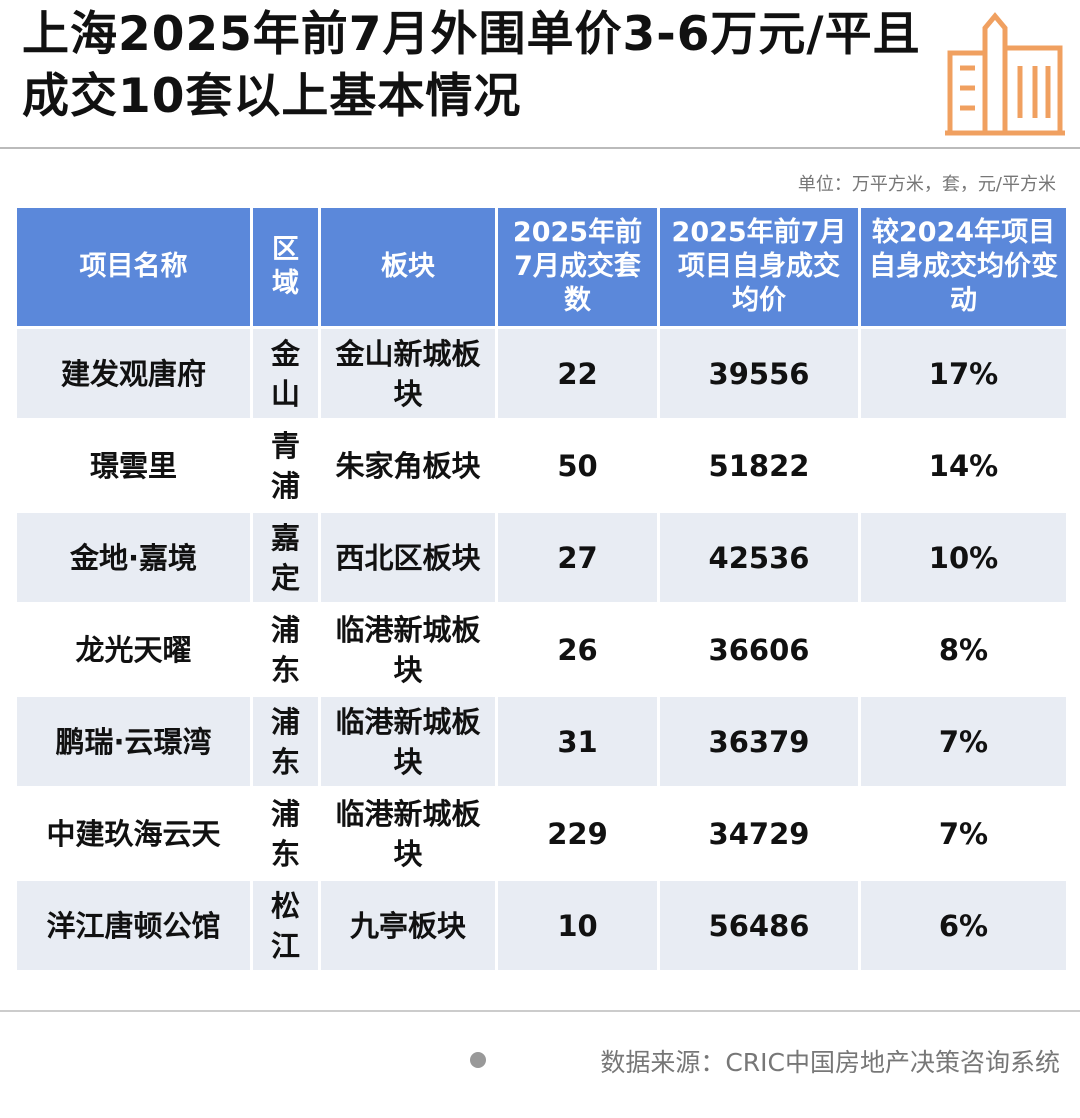  I want to click on source: 数据来源：CRIC中国房地产决策咨询系统, so click(830, 1062).